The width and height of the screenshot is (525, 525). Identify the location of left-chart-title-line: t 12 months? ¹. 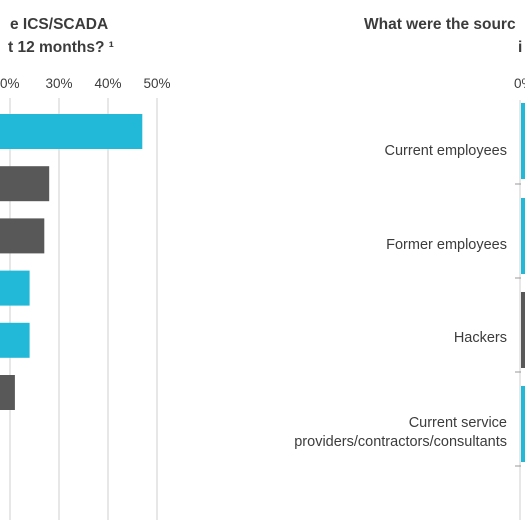
(61, 47).